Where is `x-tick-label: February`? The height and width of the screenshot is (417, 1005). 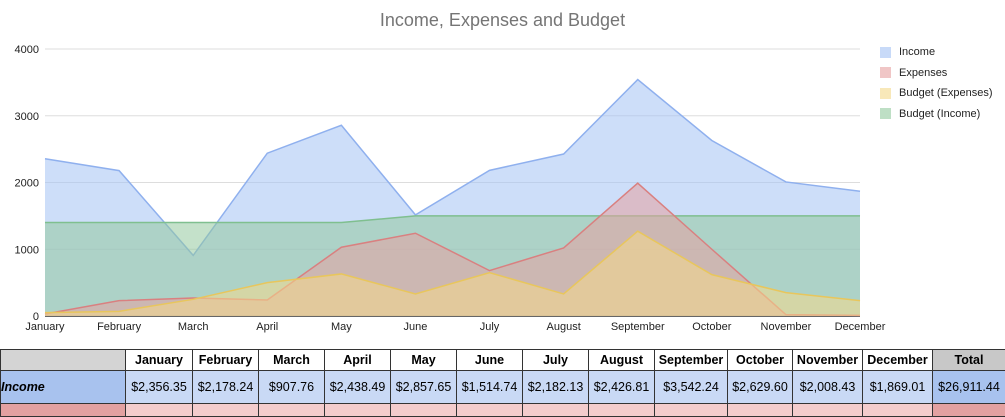
x-tick-label: February is located at coordinates (119, 327).